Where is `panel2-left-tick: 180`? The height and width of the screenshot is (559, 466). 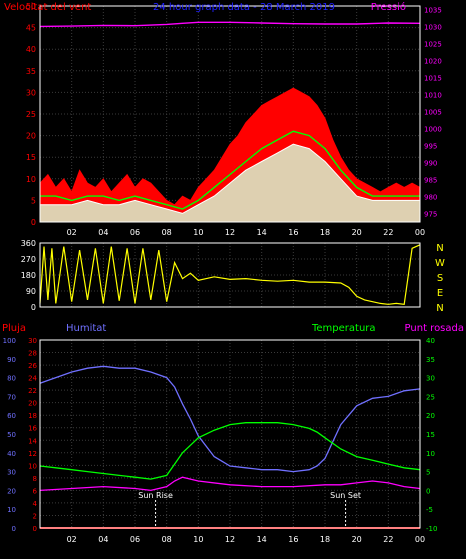 panel2-left-tick: 180 is located at coordinates (28, 275).